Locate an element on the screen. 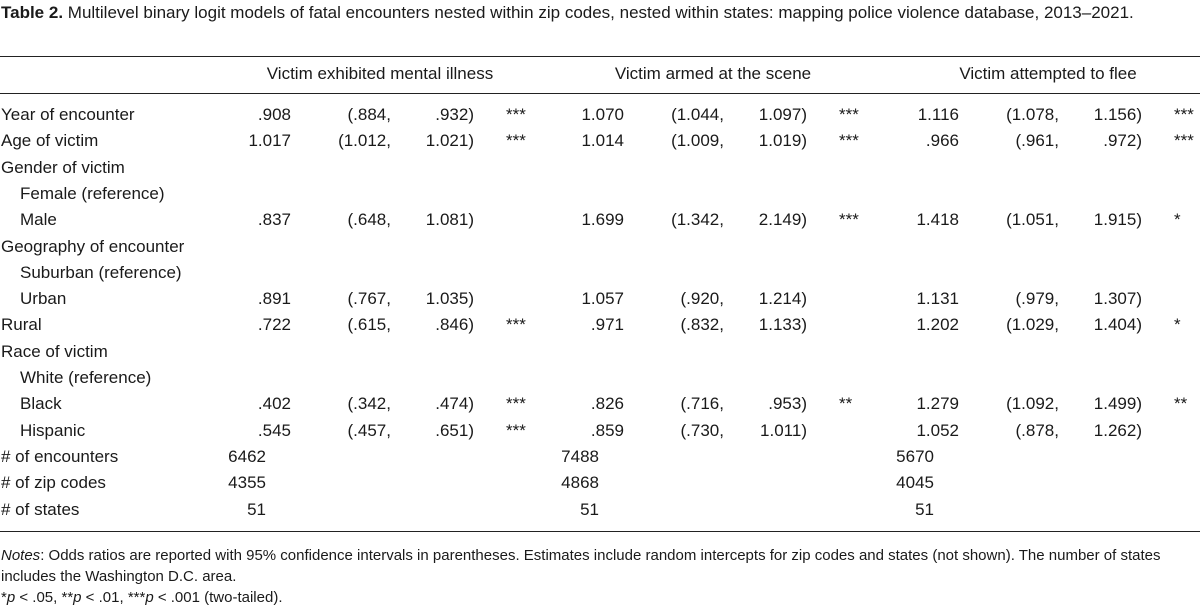 The height and width of the screenshot is (609, 1200). ci-upper-cell: 1.133) is located at coordinates (782, 325).